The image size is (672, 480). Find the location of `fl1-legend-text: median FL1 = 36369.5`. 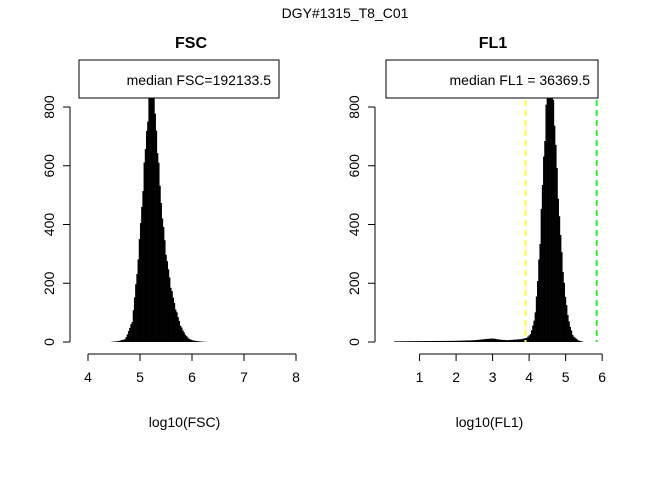

fl1-legend-text: median FL1 = 36369.5 is located at coordinates (520, 80).